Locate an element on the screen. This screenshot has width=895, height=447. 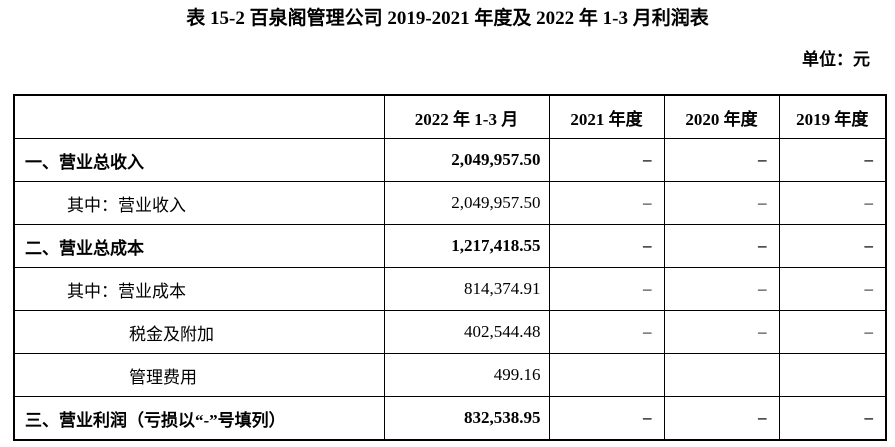
col-header-2020: 2020 年度 is located at coordinates (721, 116).